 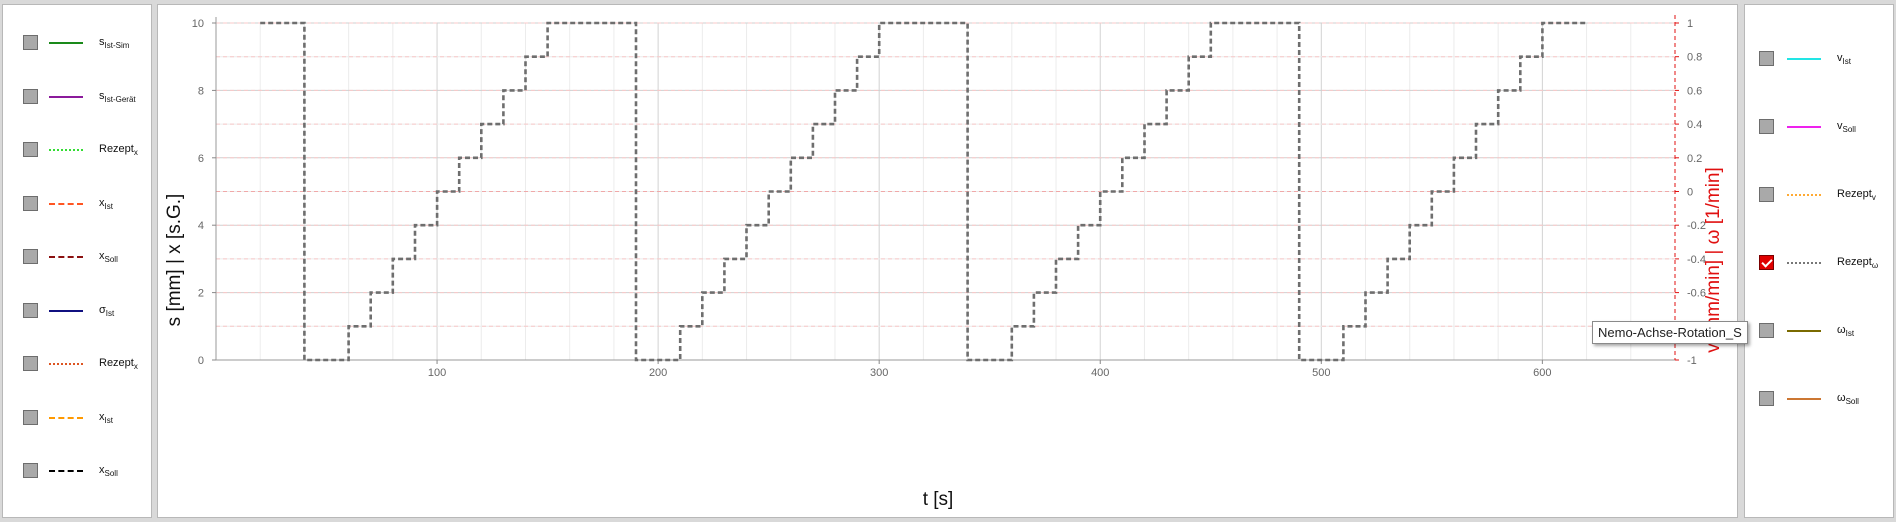 I want to click on legend-row: Rezeptv, so click(x=1819, y=195).